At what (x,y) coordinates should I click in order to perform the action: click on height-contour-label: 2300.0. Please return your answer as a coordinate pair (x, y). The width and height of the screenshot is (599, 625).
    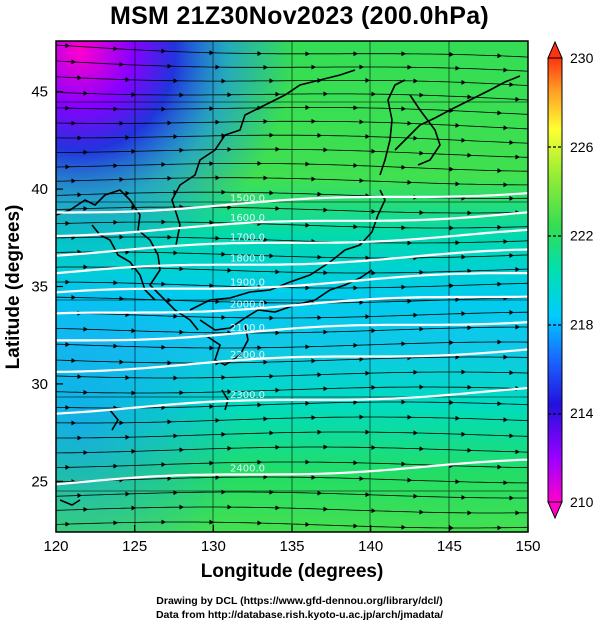
    Looking at the image, I should click on (247, 395).